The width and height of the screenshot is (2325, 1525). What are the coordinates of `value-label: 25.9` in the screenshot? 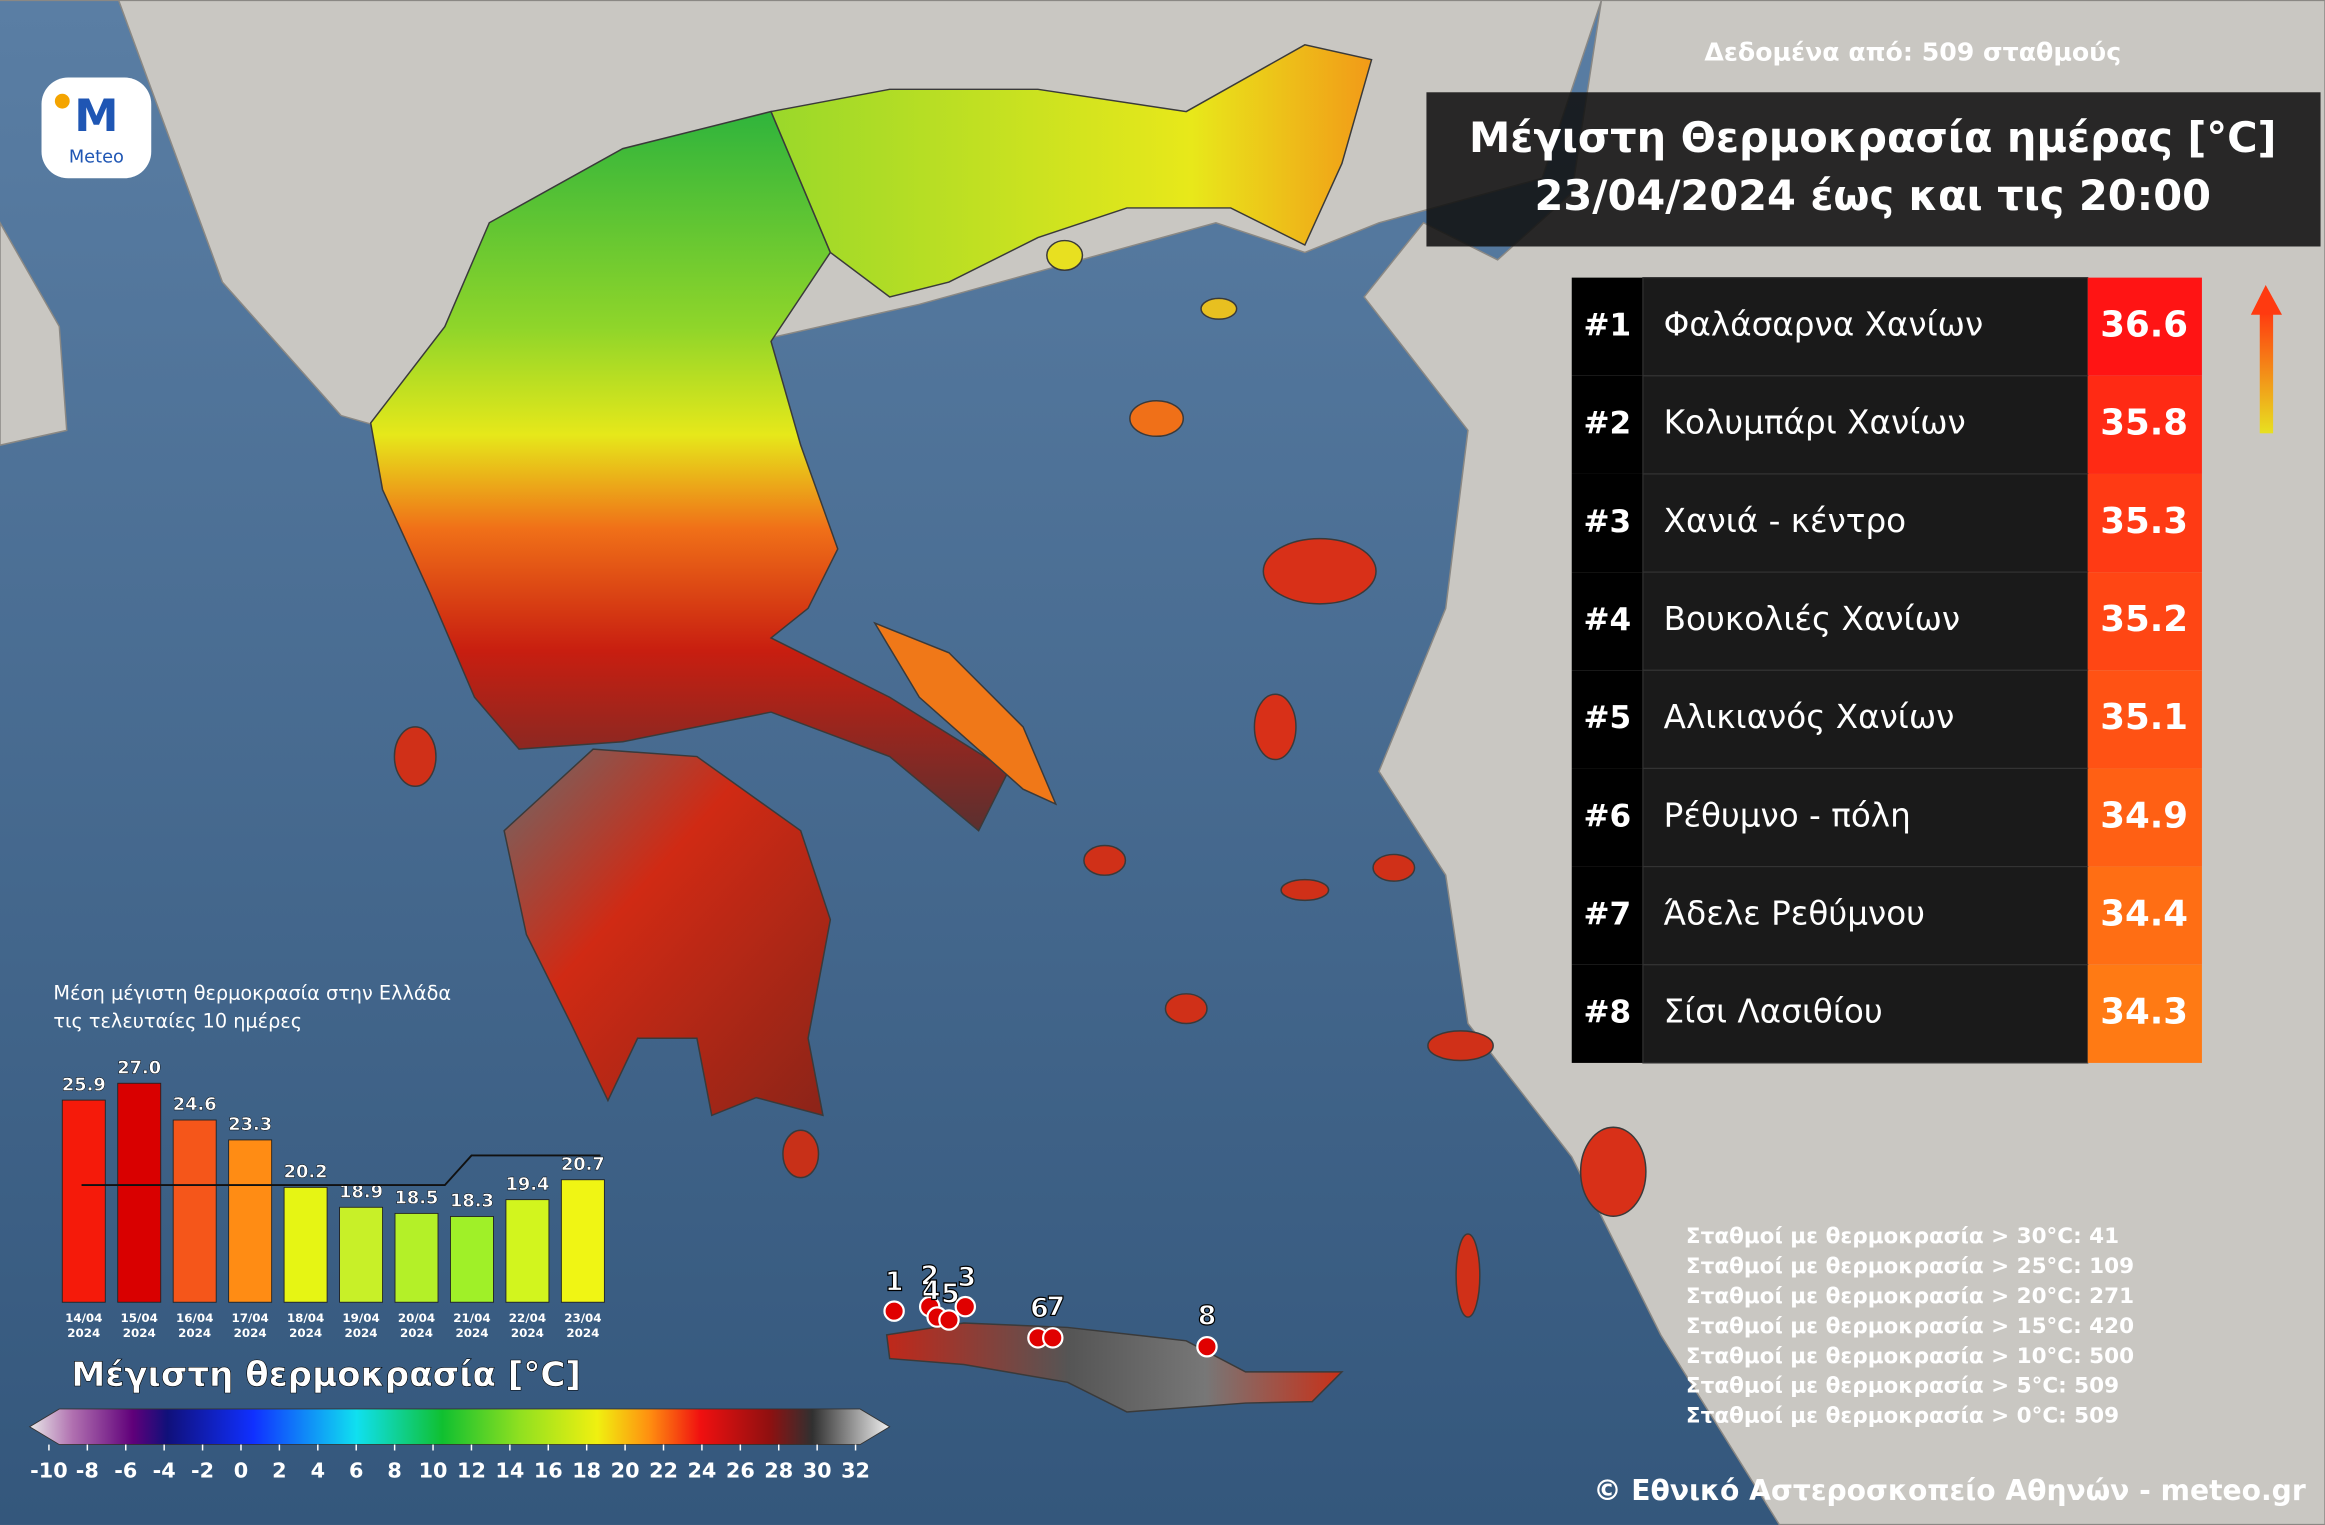 It's located at (84, 1084).